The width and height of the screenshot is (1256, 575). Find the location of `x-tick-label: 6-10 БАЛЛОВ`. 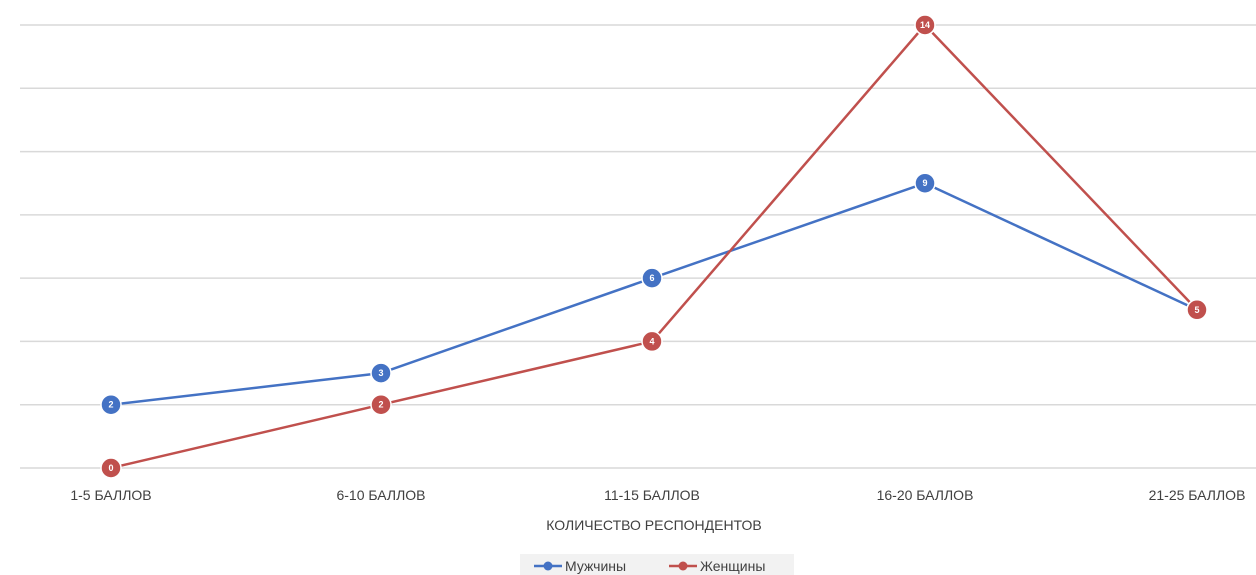

x-tick-label: 6-10 БАЛЛОВ is located at coordinates (380, 495).